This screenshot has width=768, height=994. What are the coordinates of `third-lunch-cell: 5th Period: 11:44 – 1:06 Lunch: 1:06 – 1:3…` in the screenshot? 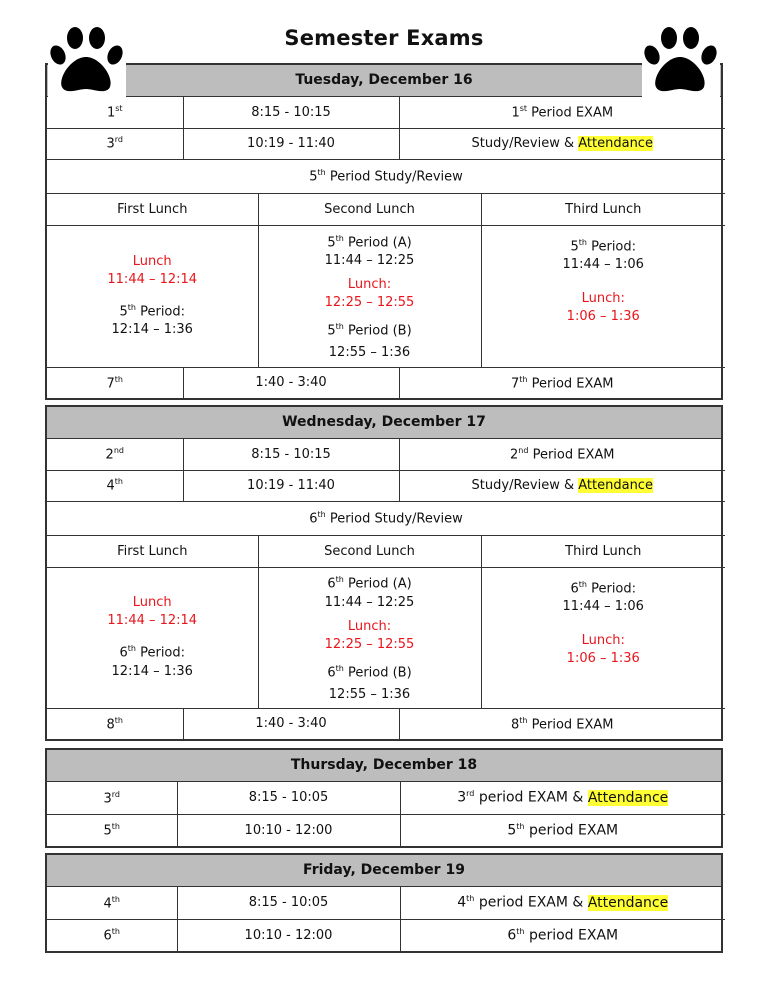 It's located at (602, 296).